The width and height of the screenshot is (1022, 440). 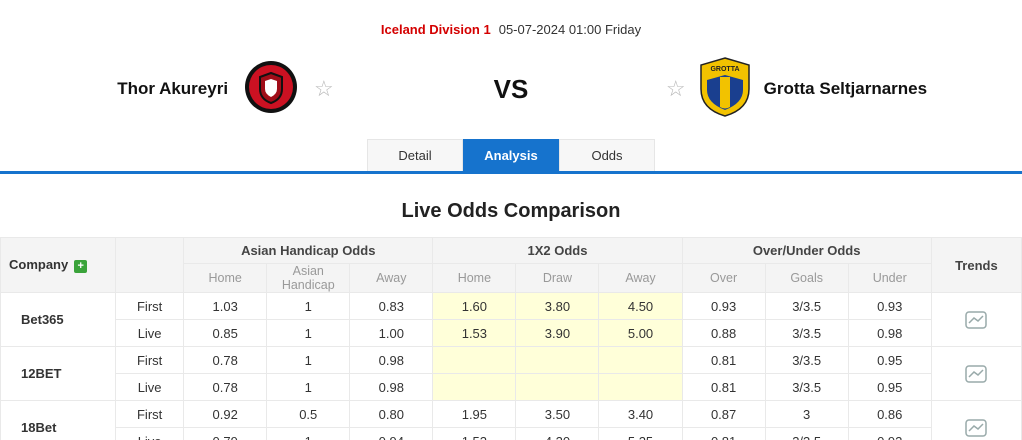 I want to click on odds-value: 1.95, so click(x=474, y=414).